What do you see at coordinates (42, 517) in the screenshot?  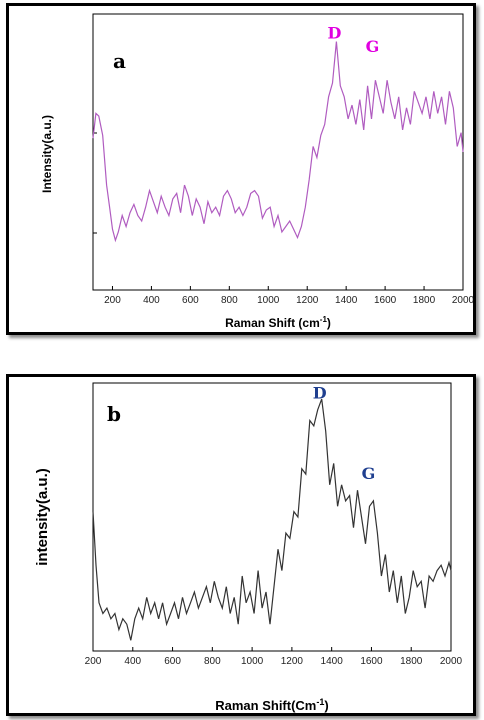 I see `y-axis-title-b: intensity(a.u.)` at bounding box center [42, 517].